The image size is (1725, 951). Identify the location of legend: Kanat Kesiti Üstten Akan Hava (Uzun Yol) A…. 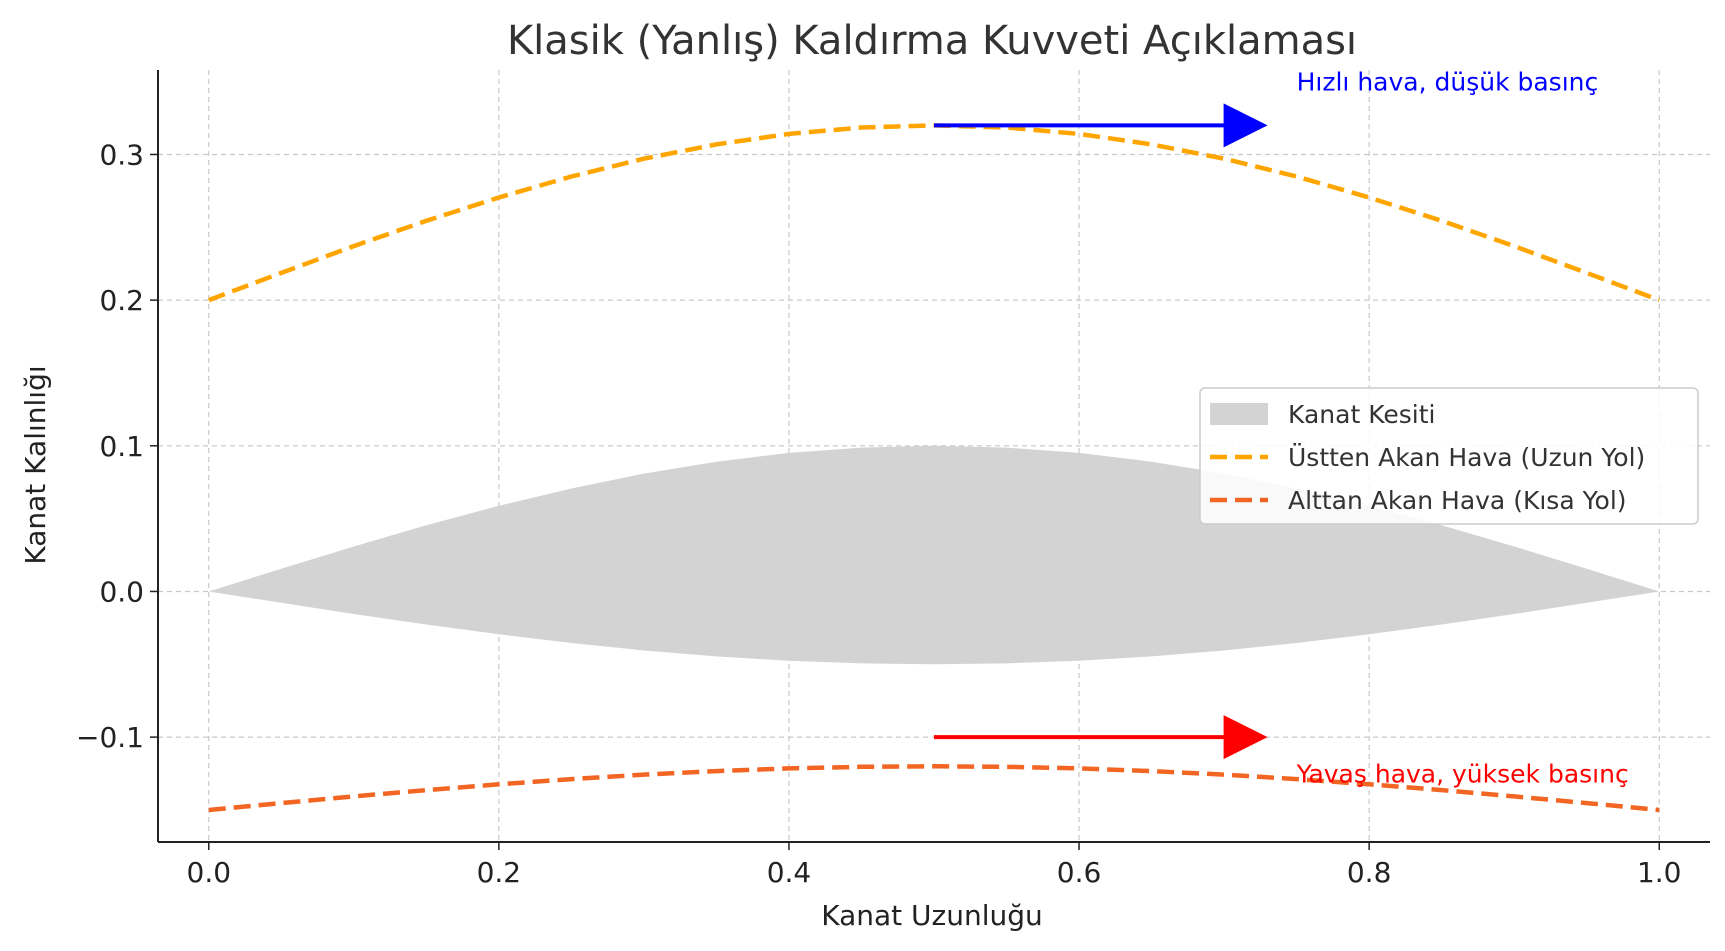
(1449, 456).